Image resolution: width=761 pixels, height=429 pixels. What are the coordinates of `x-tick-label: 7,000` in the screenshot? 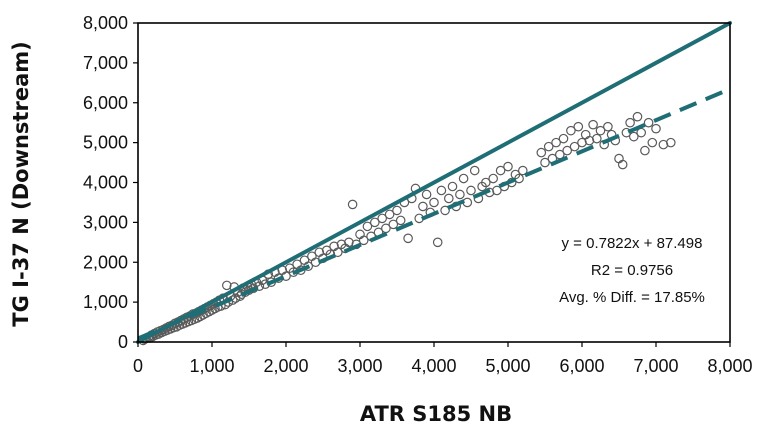 It's located at (655, 366).